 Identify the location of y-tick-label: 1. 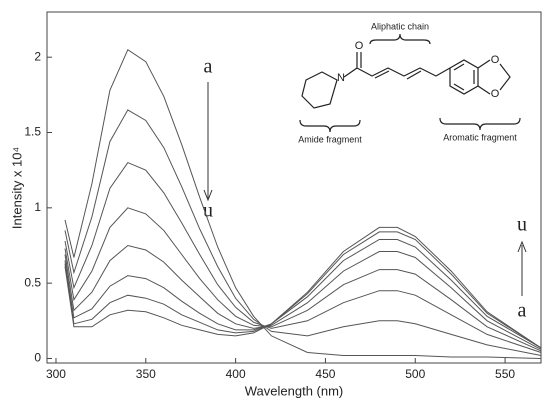
(37, 207).